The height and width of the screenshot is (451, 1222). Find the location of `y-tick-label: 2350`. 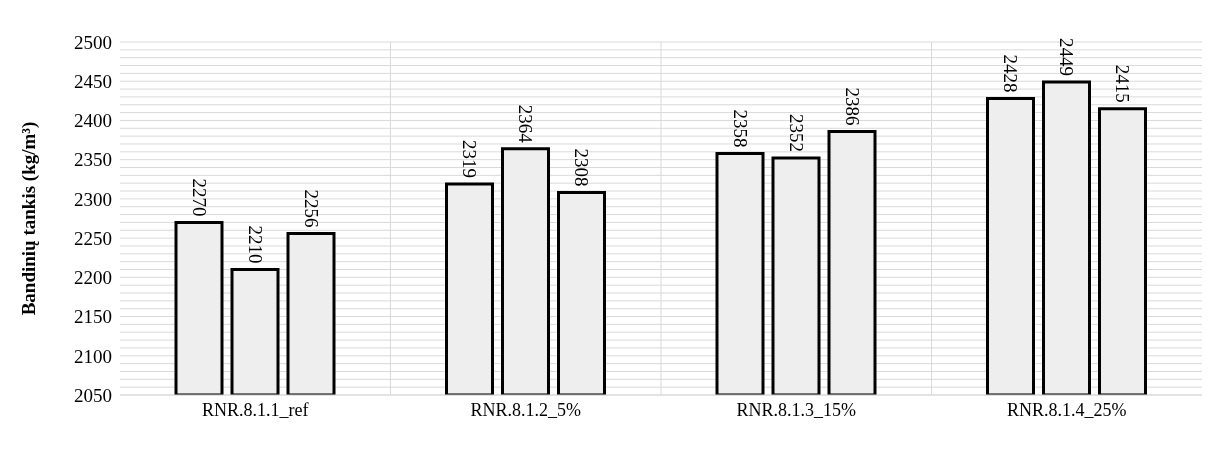

y-tick-label: 2350 is located at coordinates (93, 160).